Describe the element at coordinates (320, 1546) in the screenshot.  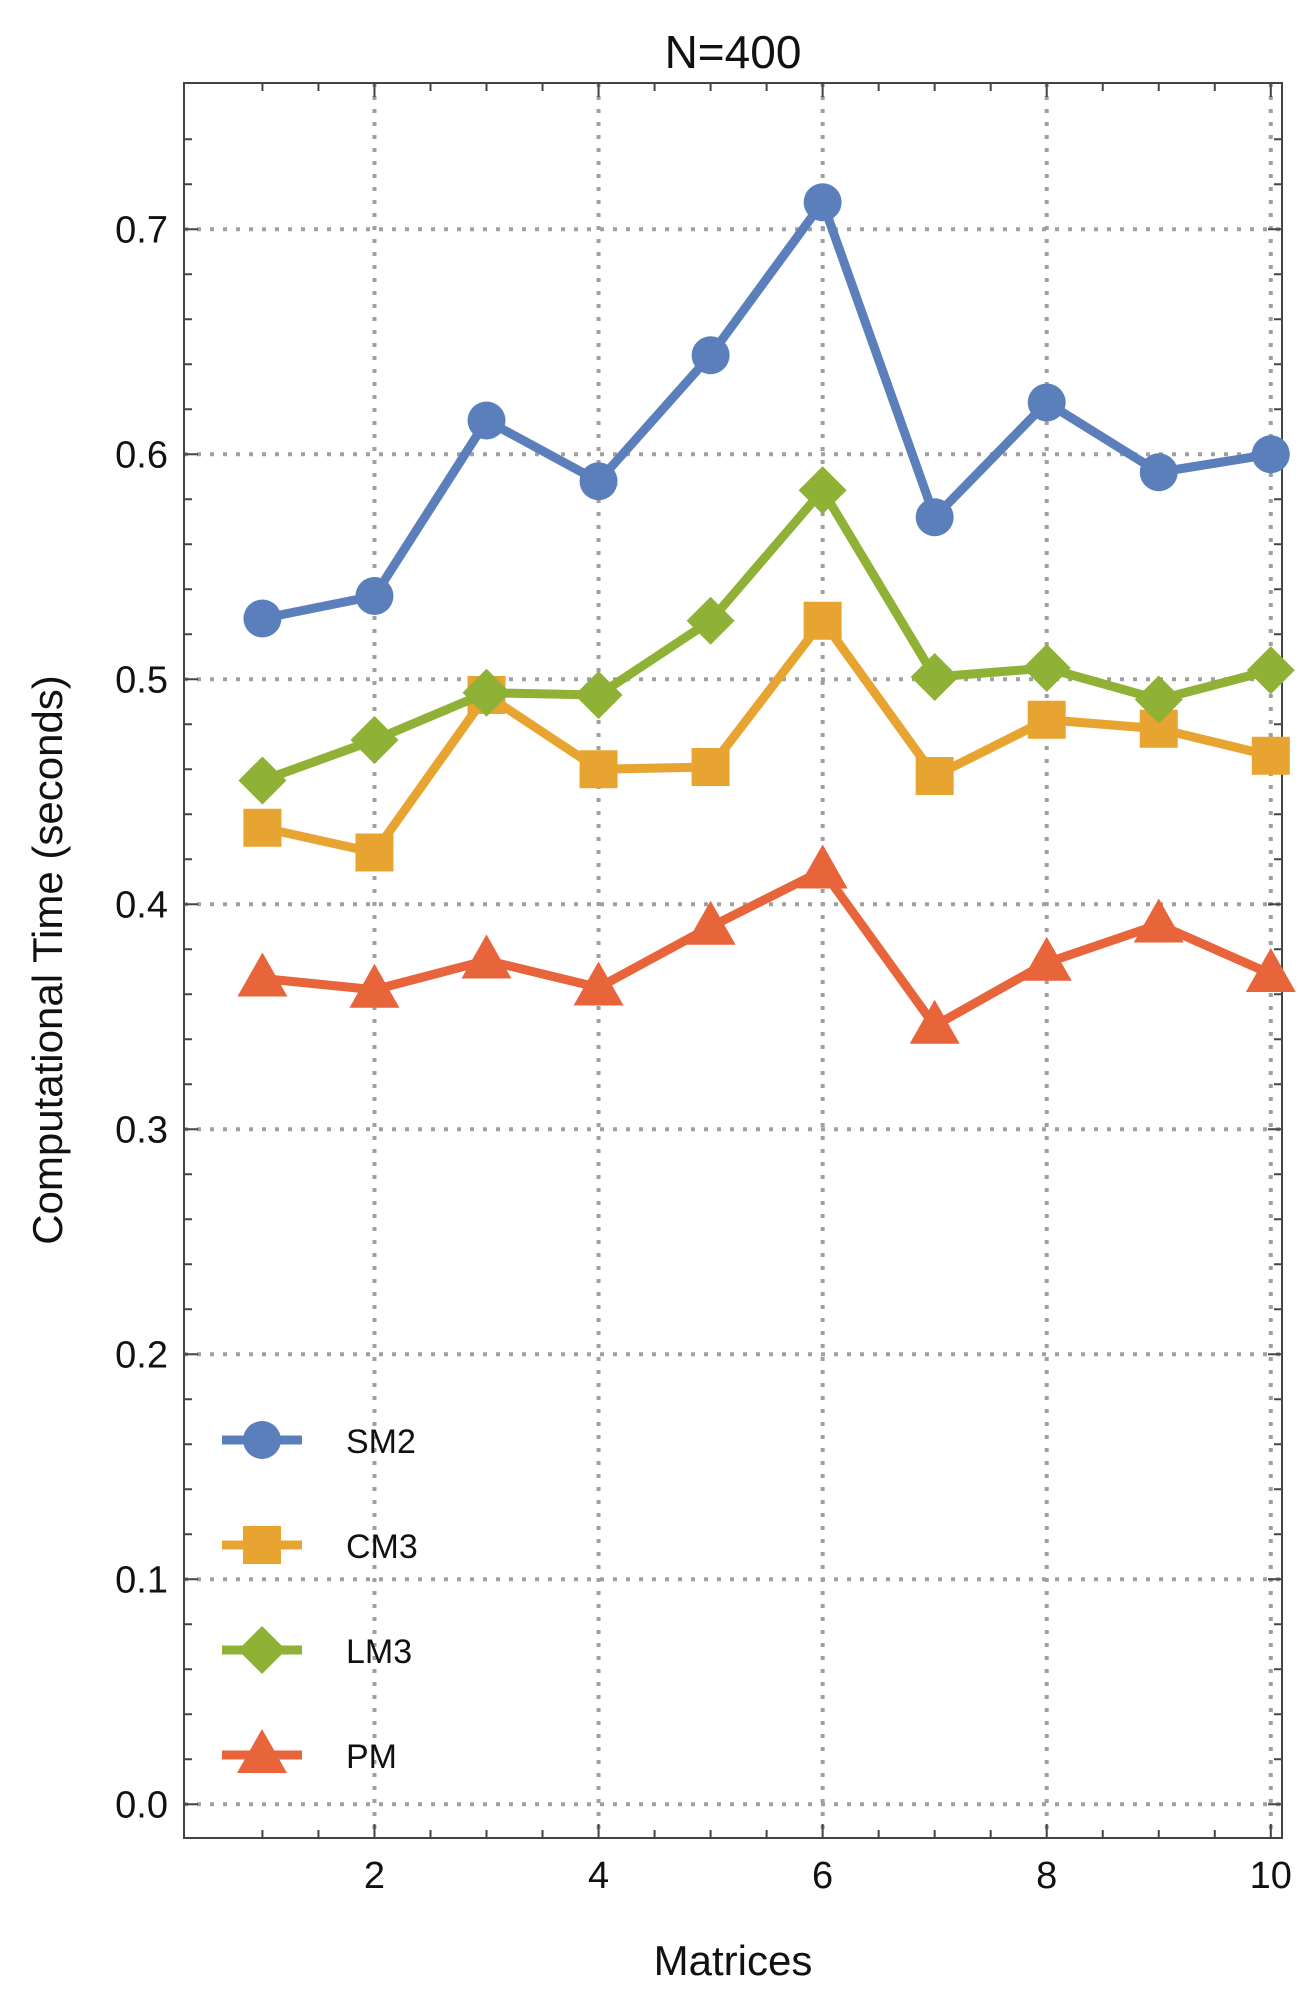
I see `legend-item-cm3: CM3` at that location.